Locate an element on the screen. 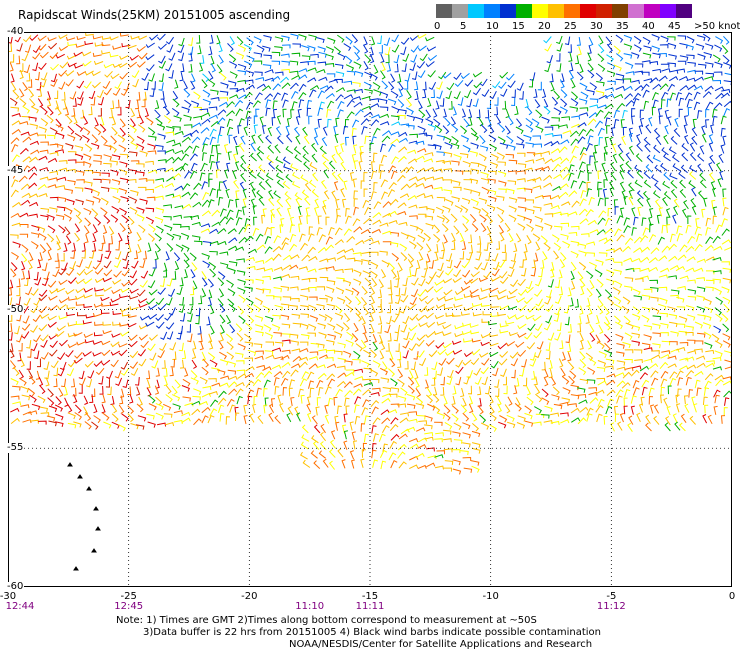 The width and height of the screenshot is (740, 650). legend-label: 0 is located at coordinates (437, 26).